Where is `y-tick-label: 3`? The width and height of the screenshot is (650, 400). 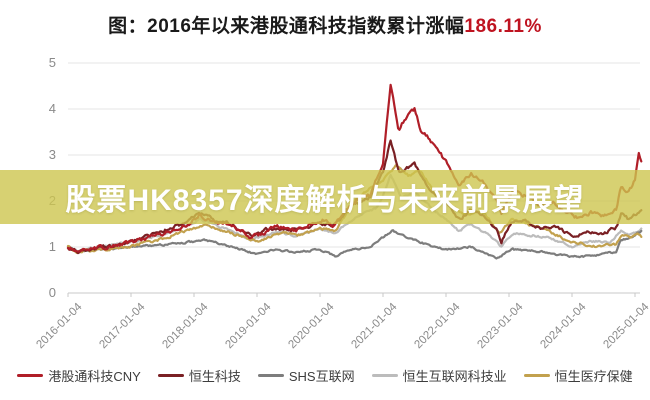
y-tick-label: 3 is located at coordinates (52, 154).